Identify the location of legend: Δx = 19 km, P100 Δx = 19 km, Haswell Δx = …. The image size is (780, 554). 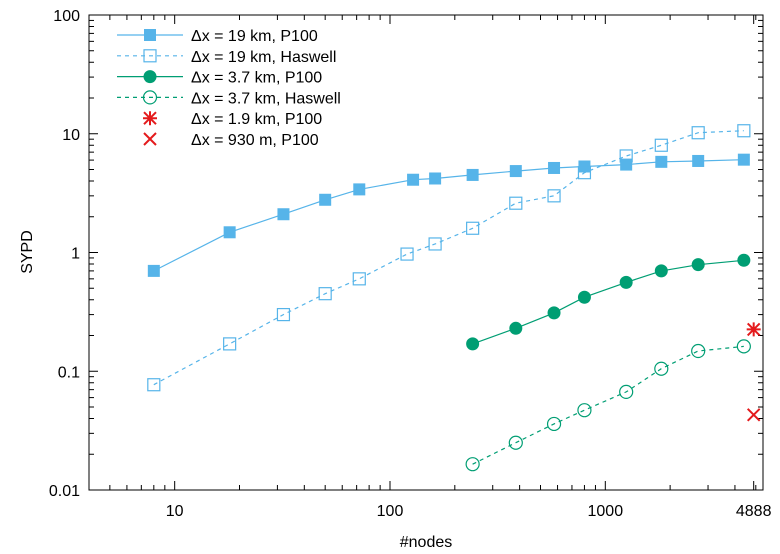
(229, 88).